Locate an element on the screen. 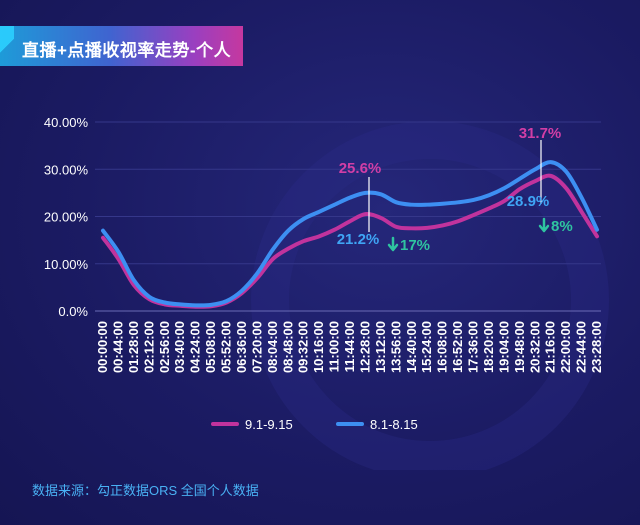  x-tick-label: 17:36:00 is located at coordinates (473, 347).